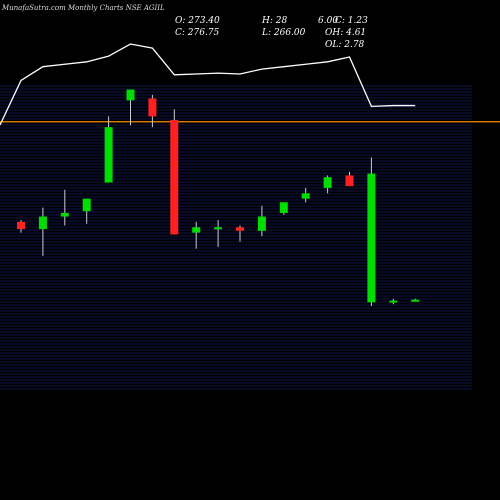 Image resolution: width=500 pixels, height=500 pixels. Describe the element at coordinates (83, 8) in the screenshot. I see `chart-title: MunafaSutra.com Monthly Charts NSE AGIIL` at that location.